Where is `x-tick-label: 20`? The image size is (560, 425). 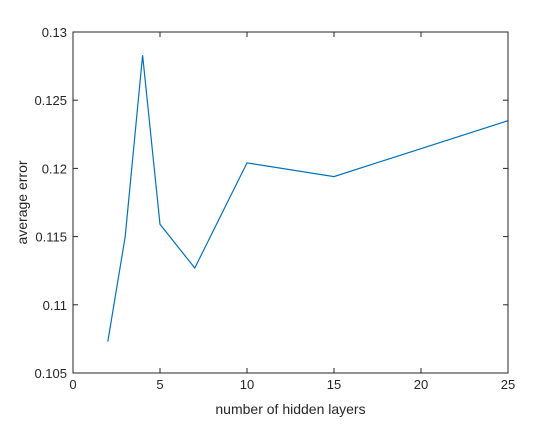 x-tick-label: 20 is located at coordinates (421, 384).